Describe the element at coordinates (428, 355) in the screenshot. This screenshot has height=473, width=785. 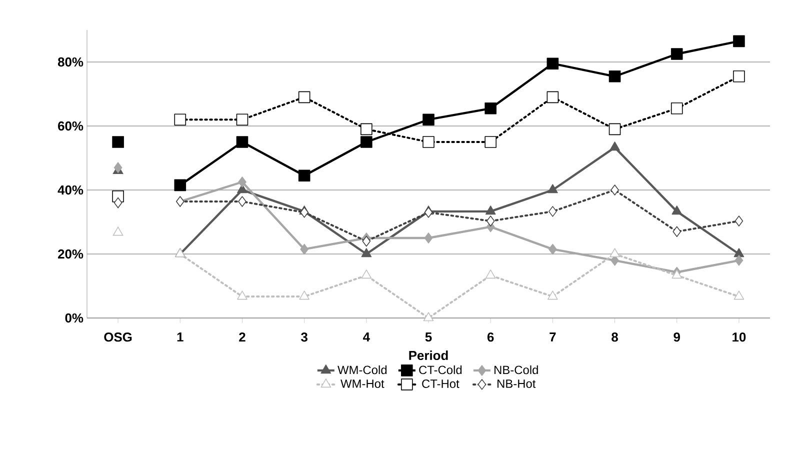
I see `x-axis-title: Period` at that location.